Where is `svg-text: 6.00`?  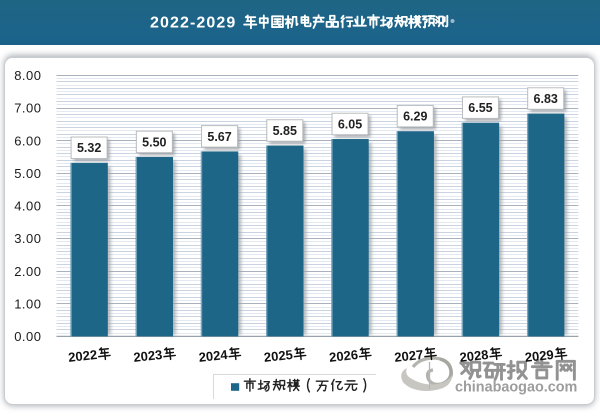
svg-text: 6.00 is located at coordinates (27, 140).